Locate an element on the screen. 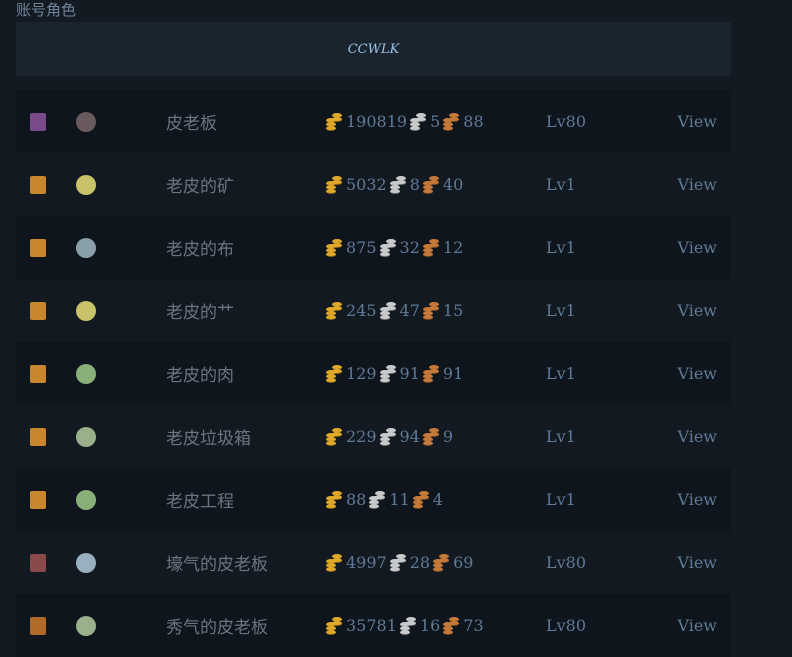 This screenshot has width=792, height=657. character-row: 壕气的皮老板 4997 28 69 Lv80 View is located at coordinates (373, 562).